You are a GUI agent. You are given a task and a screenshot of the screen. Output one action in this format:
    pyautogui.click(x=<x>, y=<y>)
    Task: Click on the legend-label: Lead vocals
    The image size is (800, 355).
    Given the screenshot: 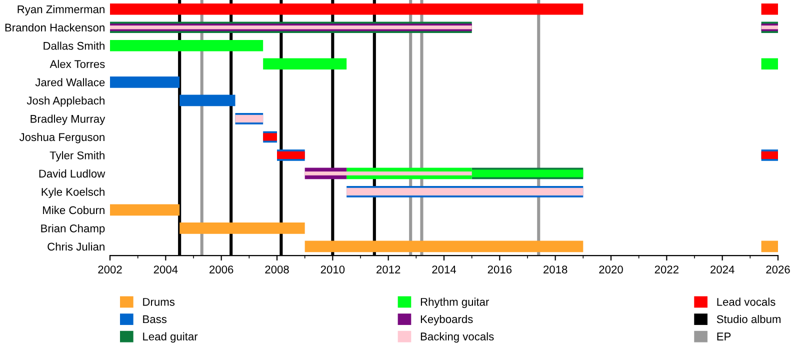 What is the action you would take?
    pyautogui.click(x=746, y=302)
    